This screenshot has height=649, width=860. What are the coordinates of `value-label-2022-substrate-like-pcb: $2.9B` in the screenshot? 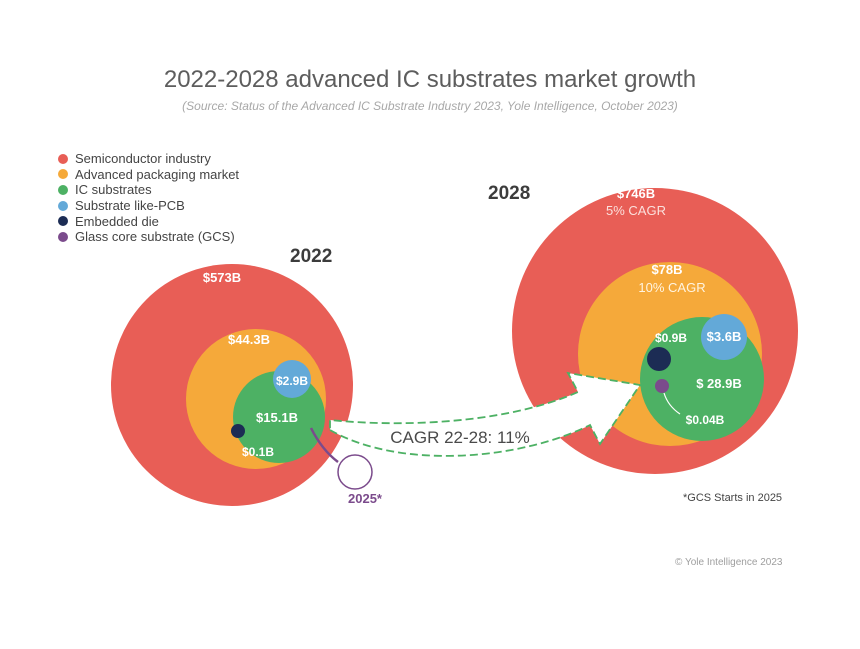 It's located at (292, 381).